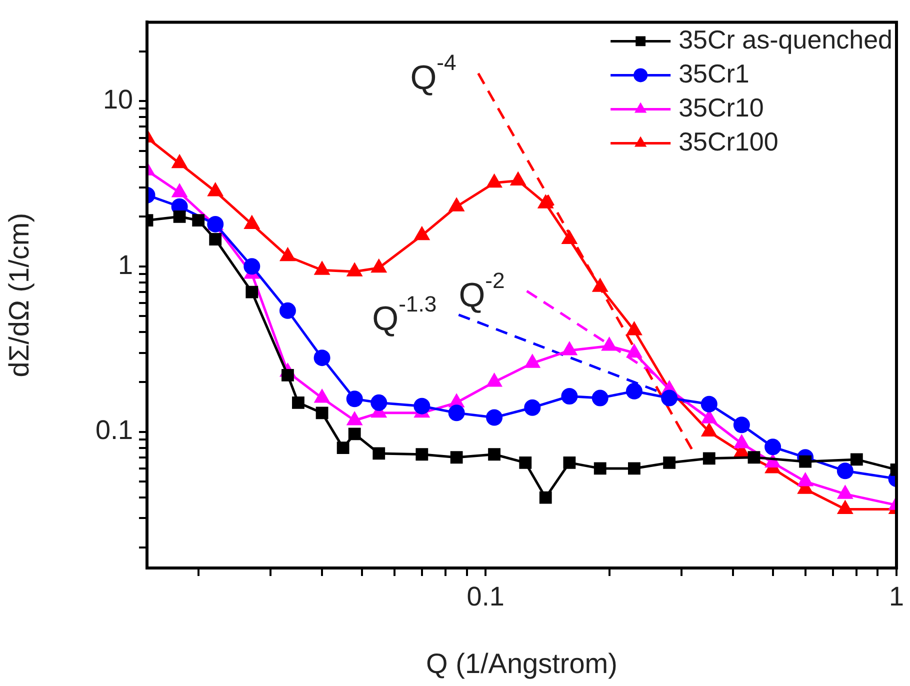  I want to click on legend-label: 35Cr1, so click(714, 73).